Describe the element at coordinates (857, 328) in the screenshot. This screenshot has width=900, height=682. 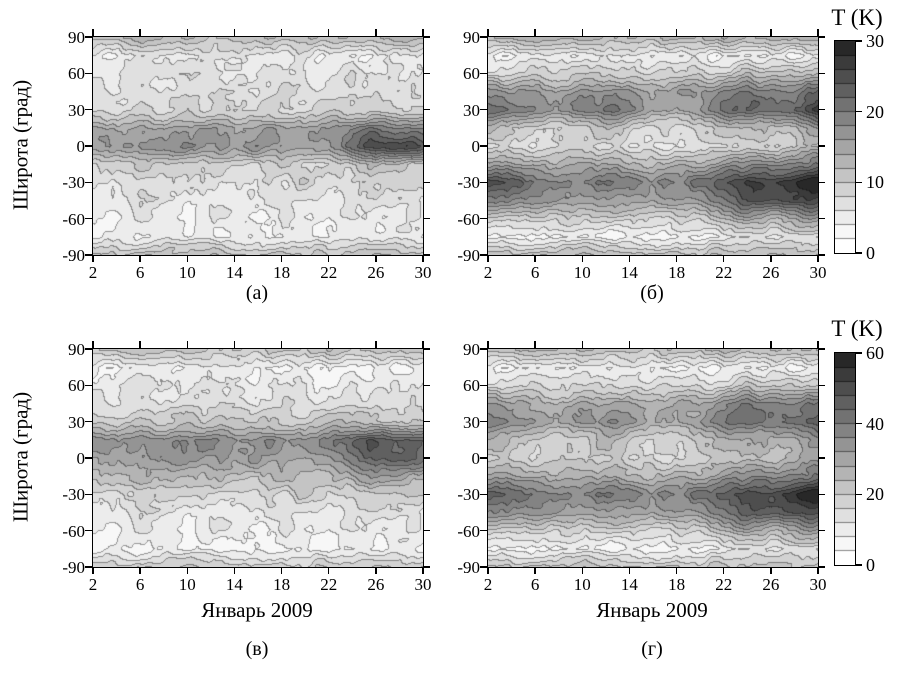
I see `colorbar-title-bottom: T (K)` at that location.